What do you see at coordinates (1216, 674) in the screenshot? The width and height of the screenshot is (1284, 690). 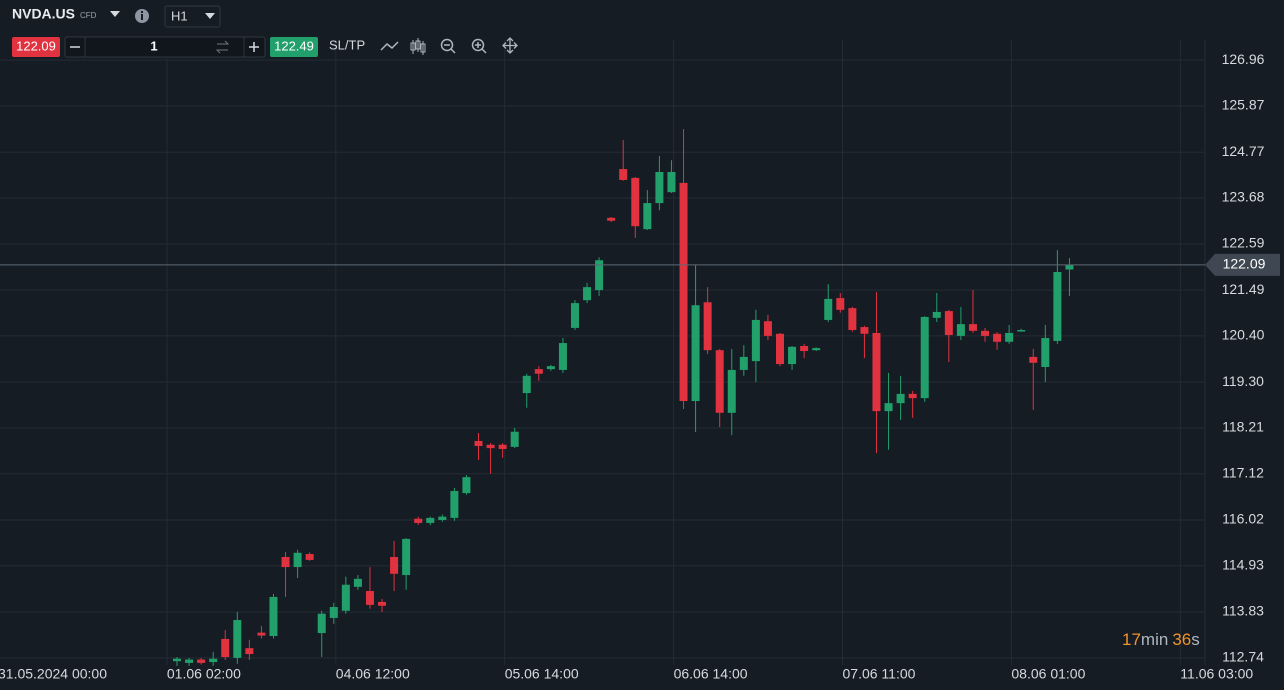 I see `x-tick-label: 11.06 03:00` at bounding box center [1216, 674].